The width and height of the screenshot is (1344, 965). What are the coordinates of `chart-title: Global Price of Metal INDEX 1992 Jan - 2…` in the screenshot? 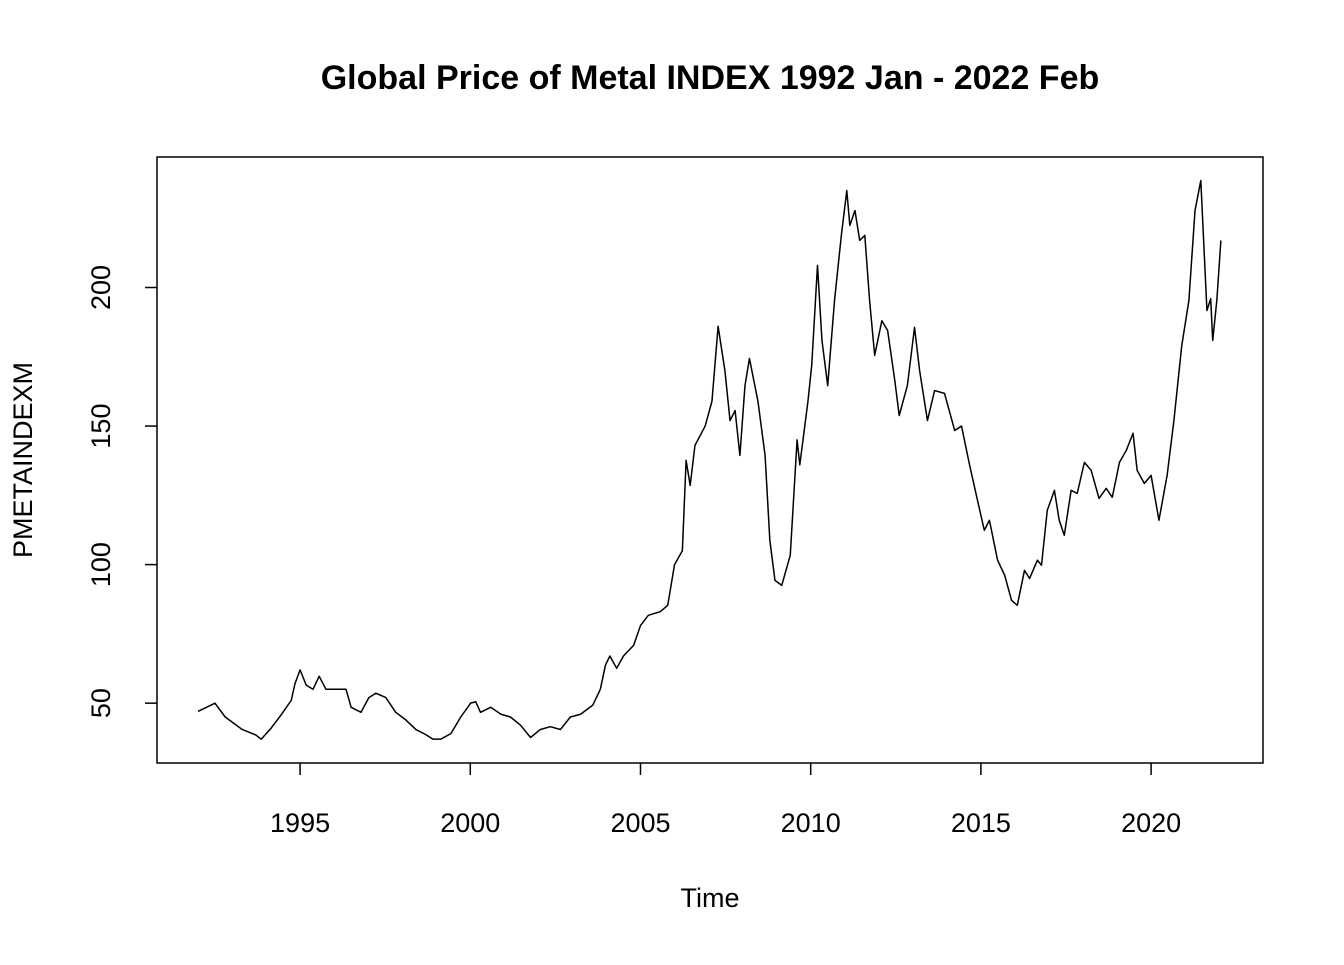 It's located at (710, 78).